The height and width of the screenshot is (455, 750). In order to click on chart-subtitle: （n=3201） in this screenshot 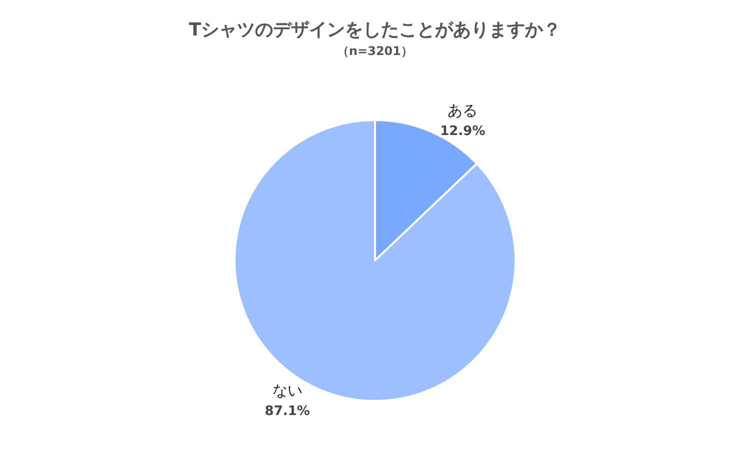, I will do `click(375, 51)`.